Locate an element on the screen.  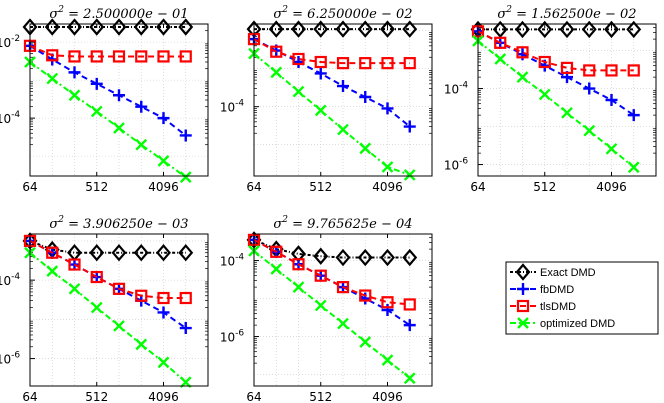
panel-title: σ2 = 1.562500e − 02 is located at coordinates (566, 13).